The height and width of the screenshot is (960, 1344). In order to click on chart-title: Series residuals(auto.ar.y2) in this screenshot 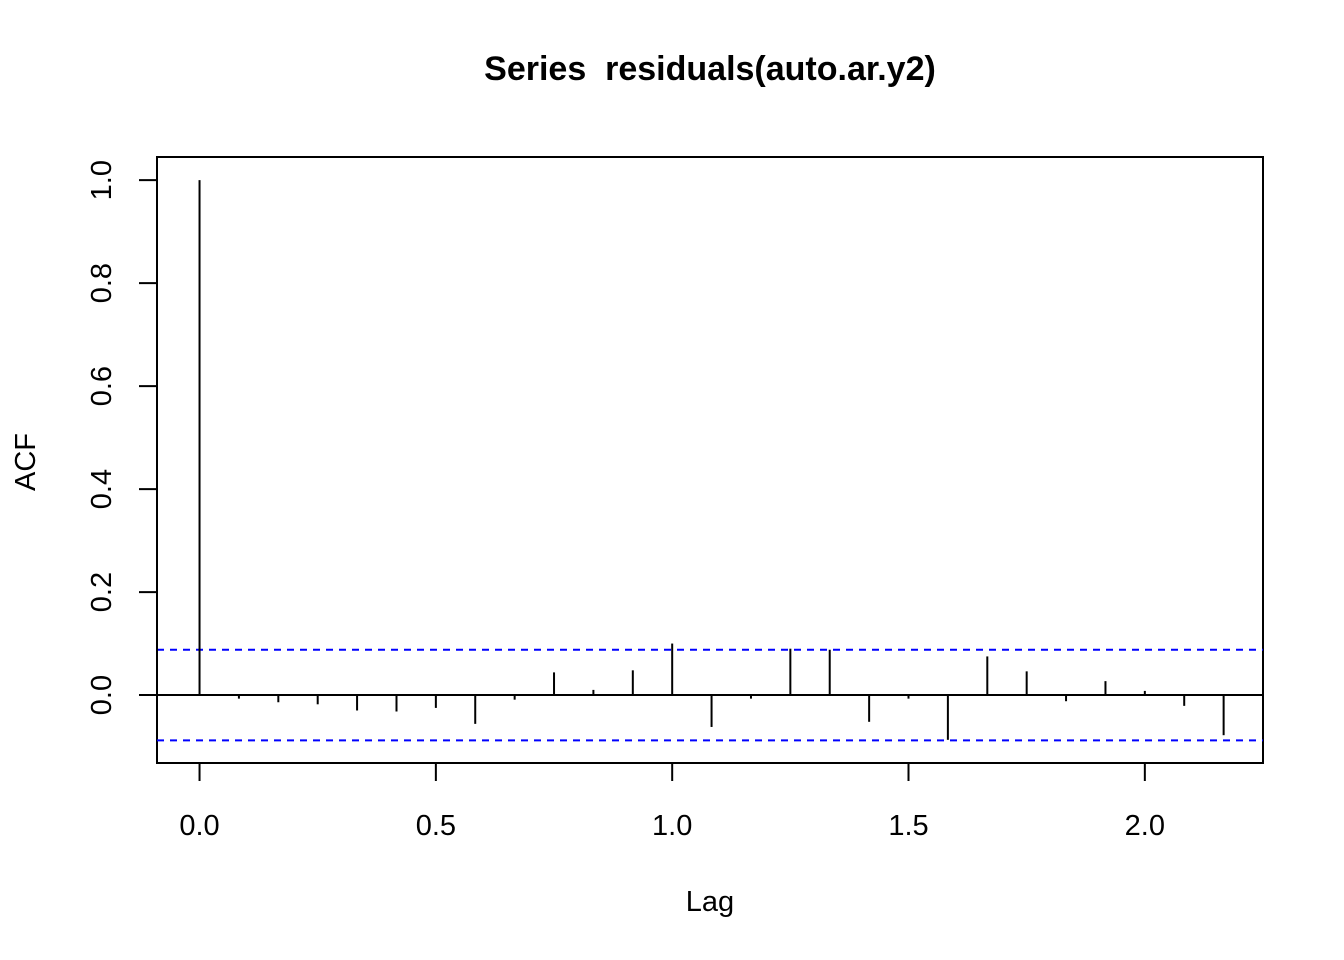, I will do `click(710, 69)`.